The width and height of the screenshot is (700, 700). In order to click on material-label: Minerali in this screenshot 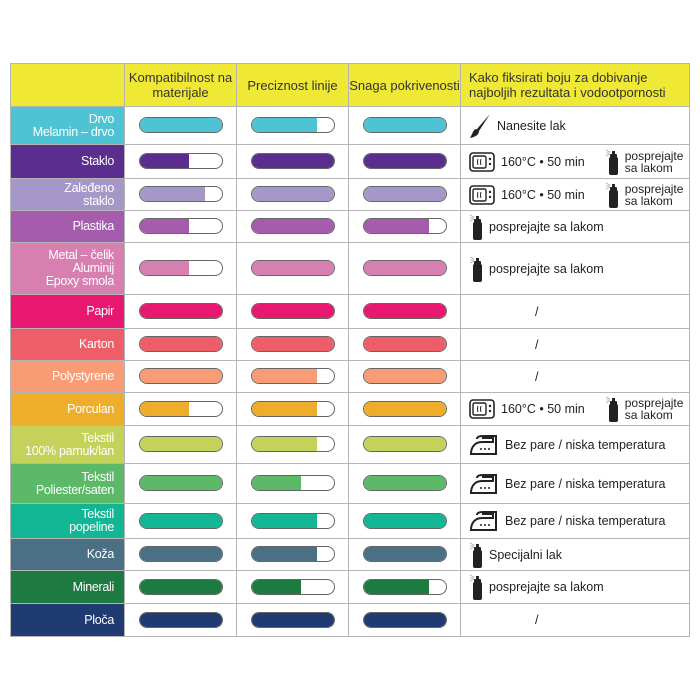, I will do `click(67, 587)`.